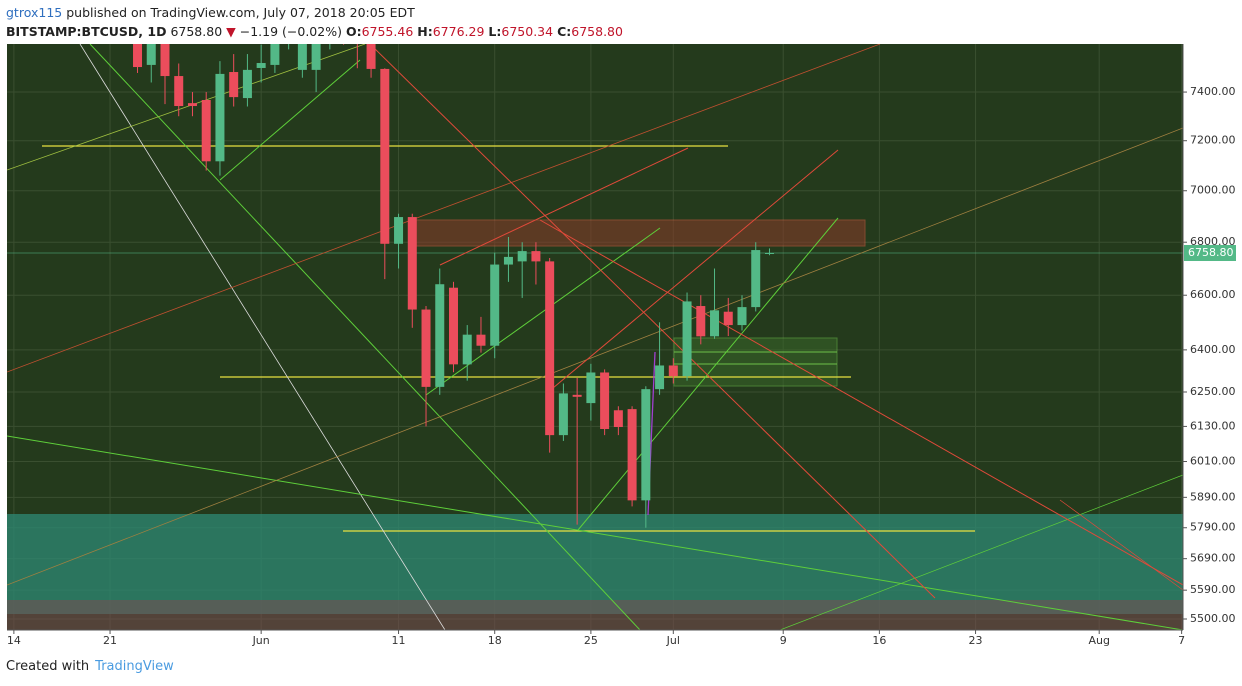 This screenshot has width=1242, height=686. I want to click on l-value: 6750.34, so click(527, 31).